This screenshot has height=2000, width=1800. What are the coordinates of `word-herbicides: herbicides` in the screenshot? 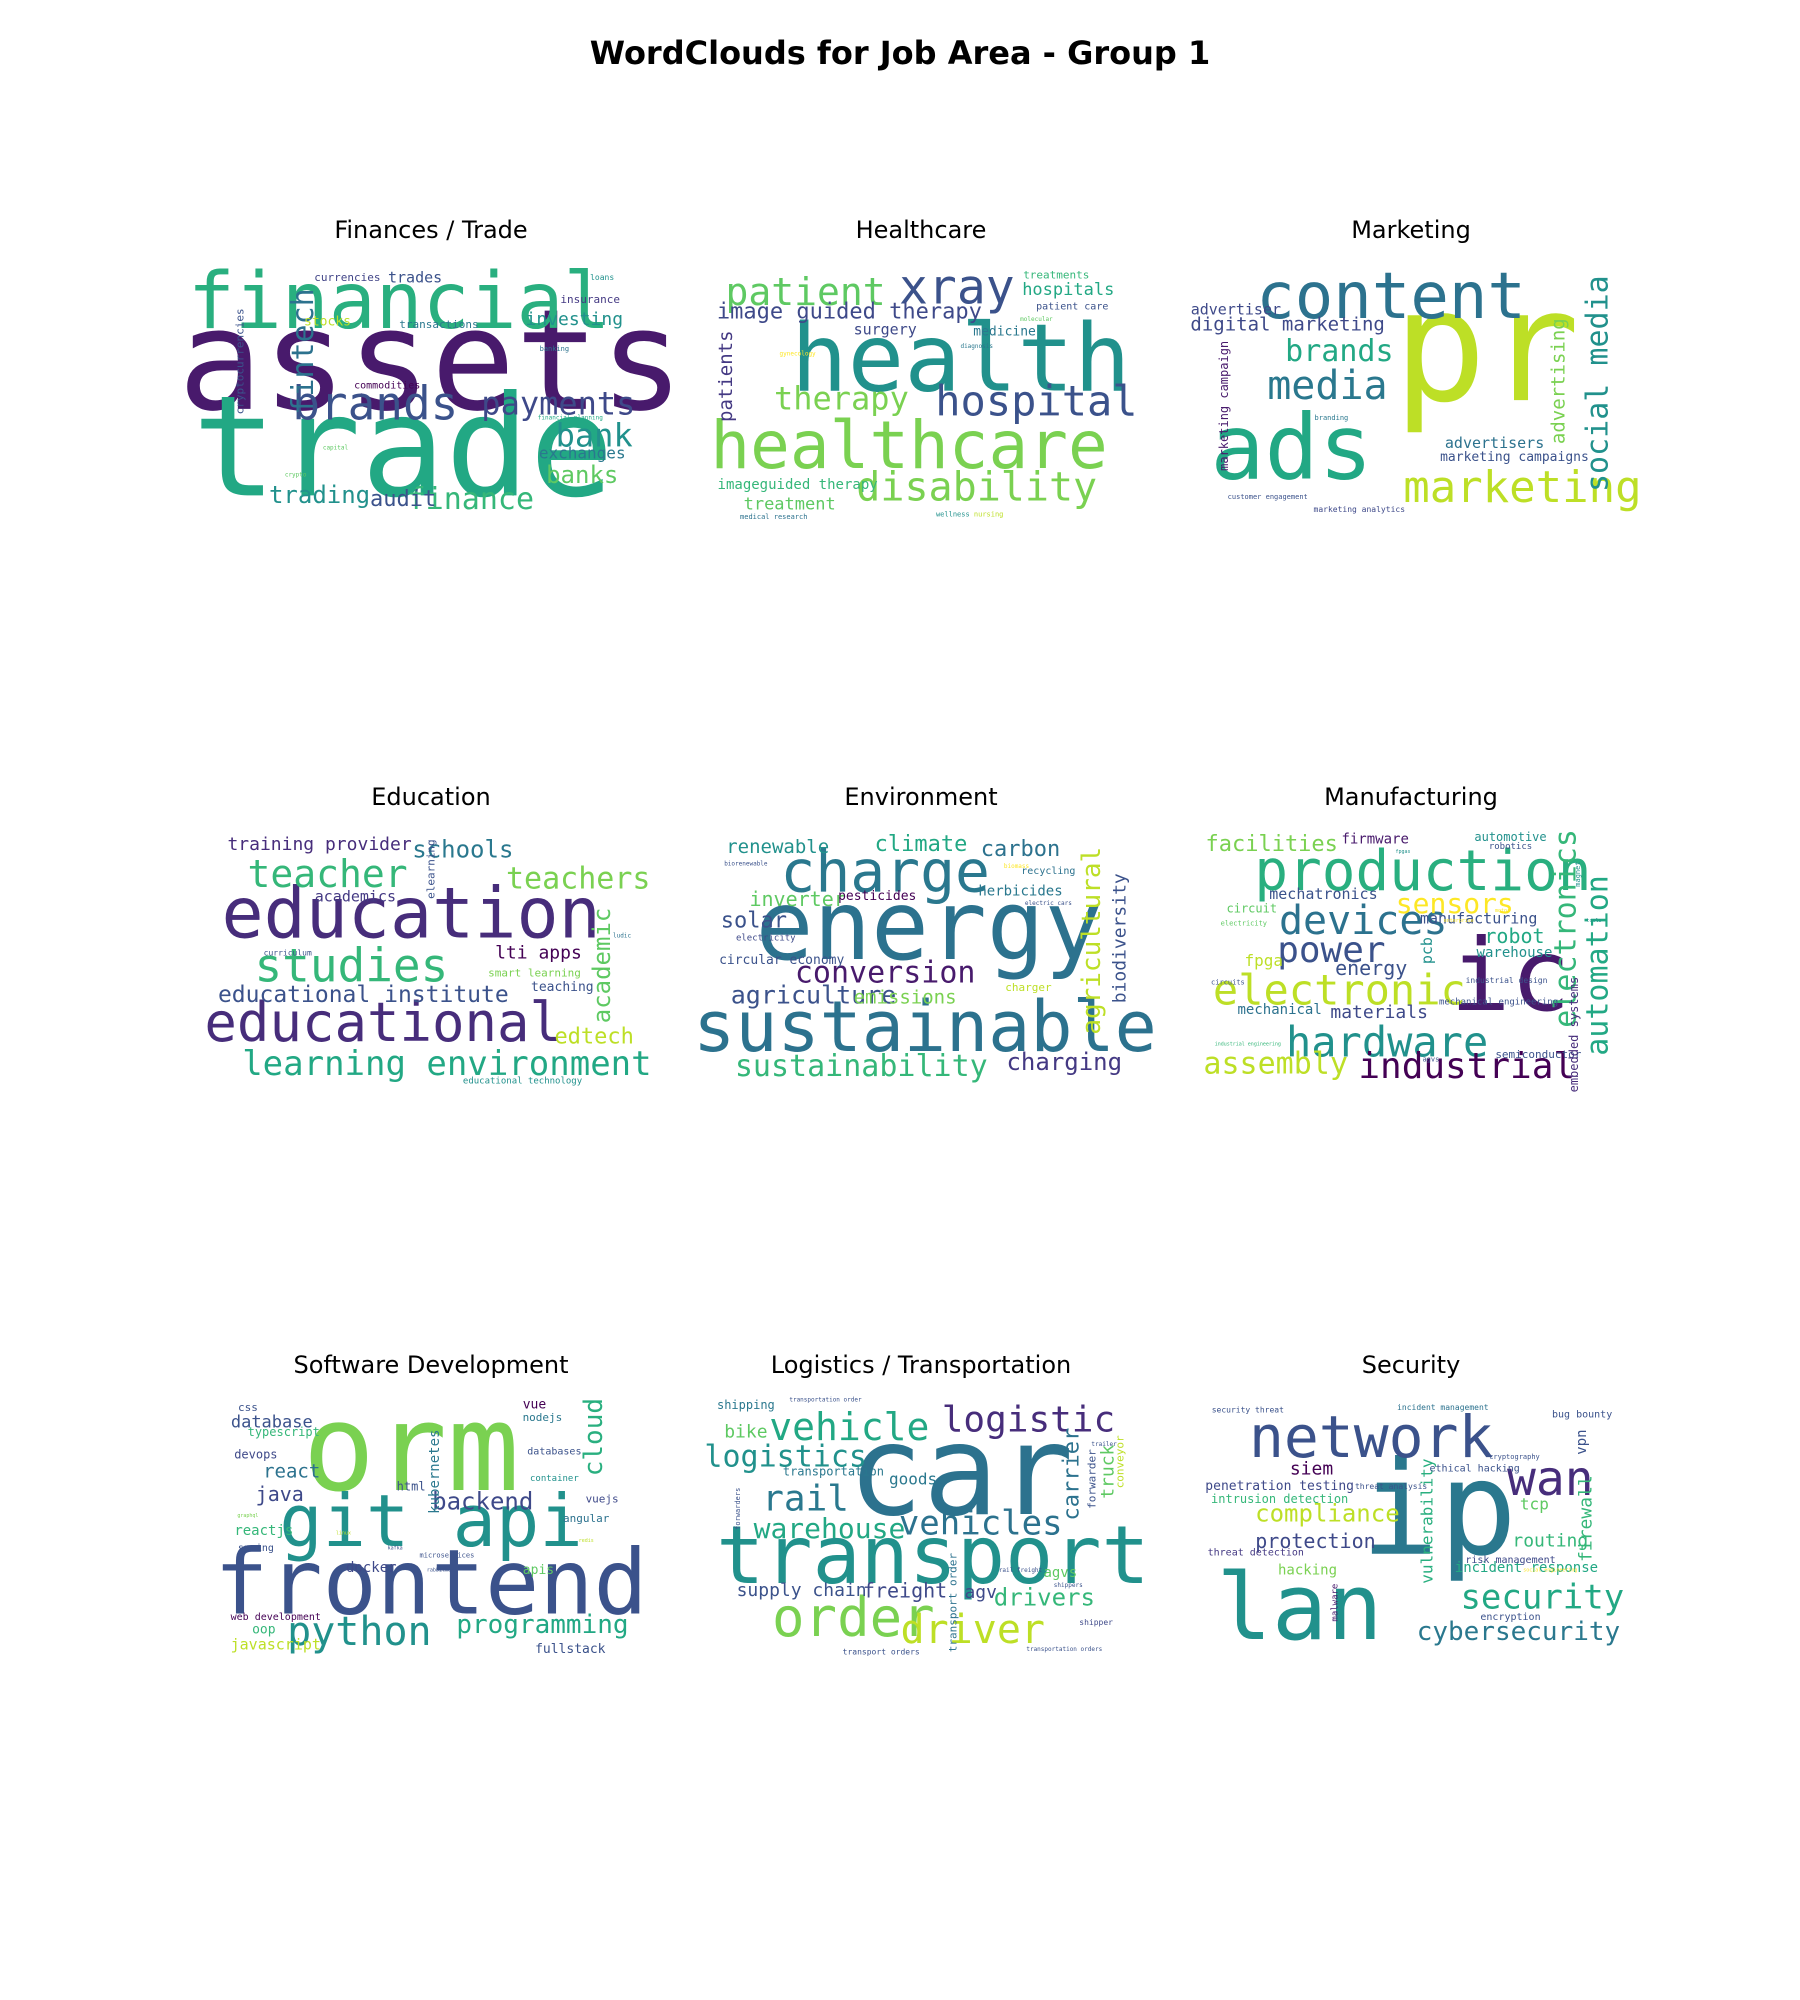 It's located at (1020, 891).